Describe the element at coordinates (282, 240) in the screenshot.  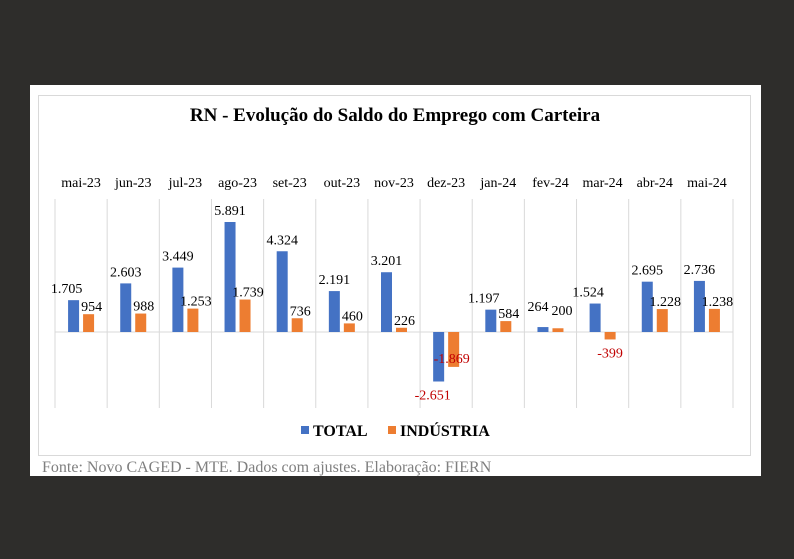
I see `data-label-total: 4.324` at that location.